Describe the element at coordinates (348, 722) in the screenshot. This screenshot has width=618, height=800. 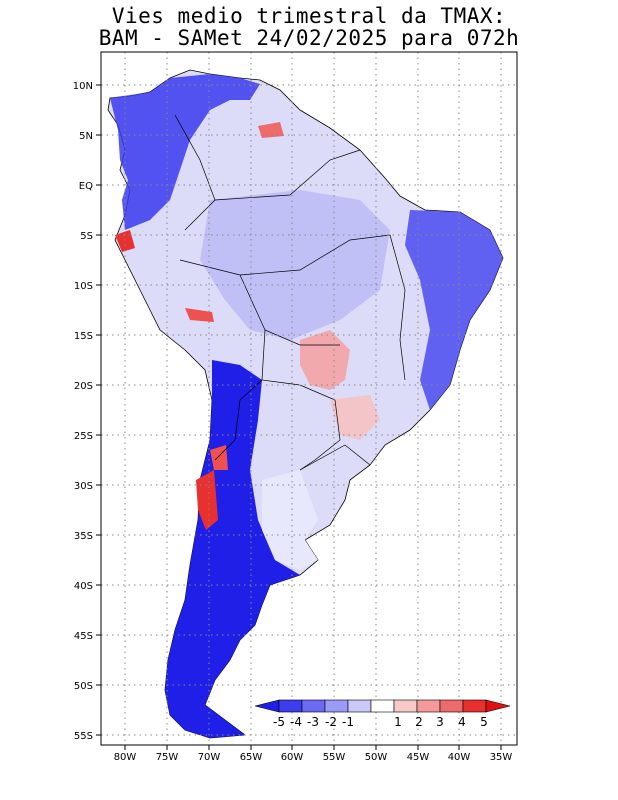
I see `colorbar-label: -1` at that location.